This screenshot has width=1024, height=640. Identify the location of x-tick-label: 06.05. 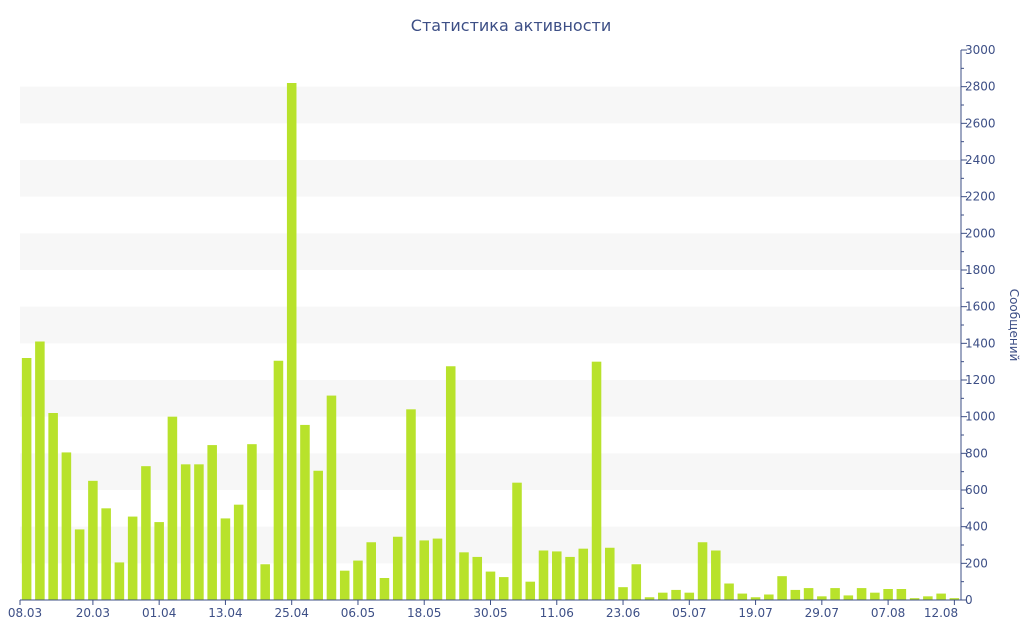
(358, 613).